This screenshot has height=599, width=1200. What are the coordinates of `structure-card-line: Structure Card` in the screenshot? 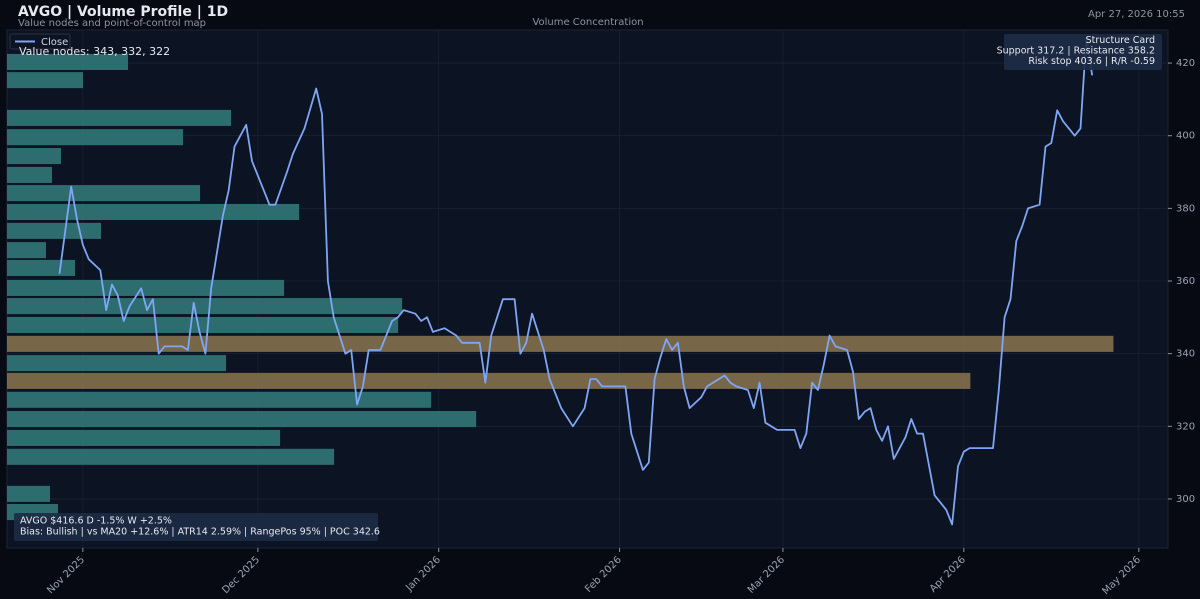 It's located at (1120, 40).